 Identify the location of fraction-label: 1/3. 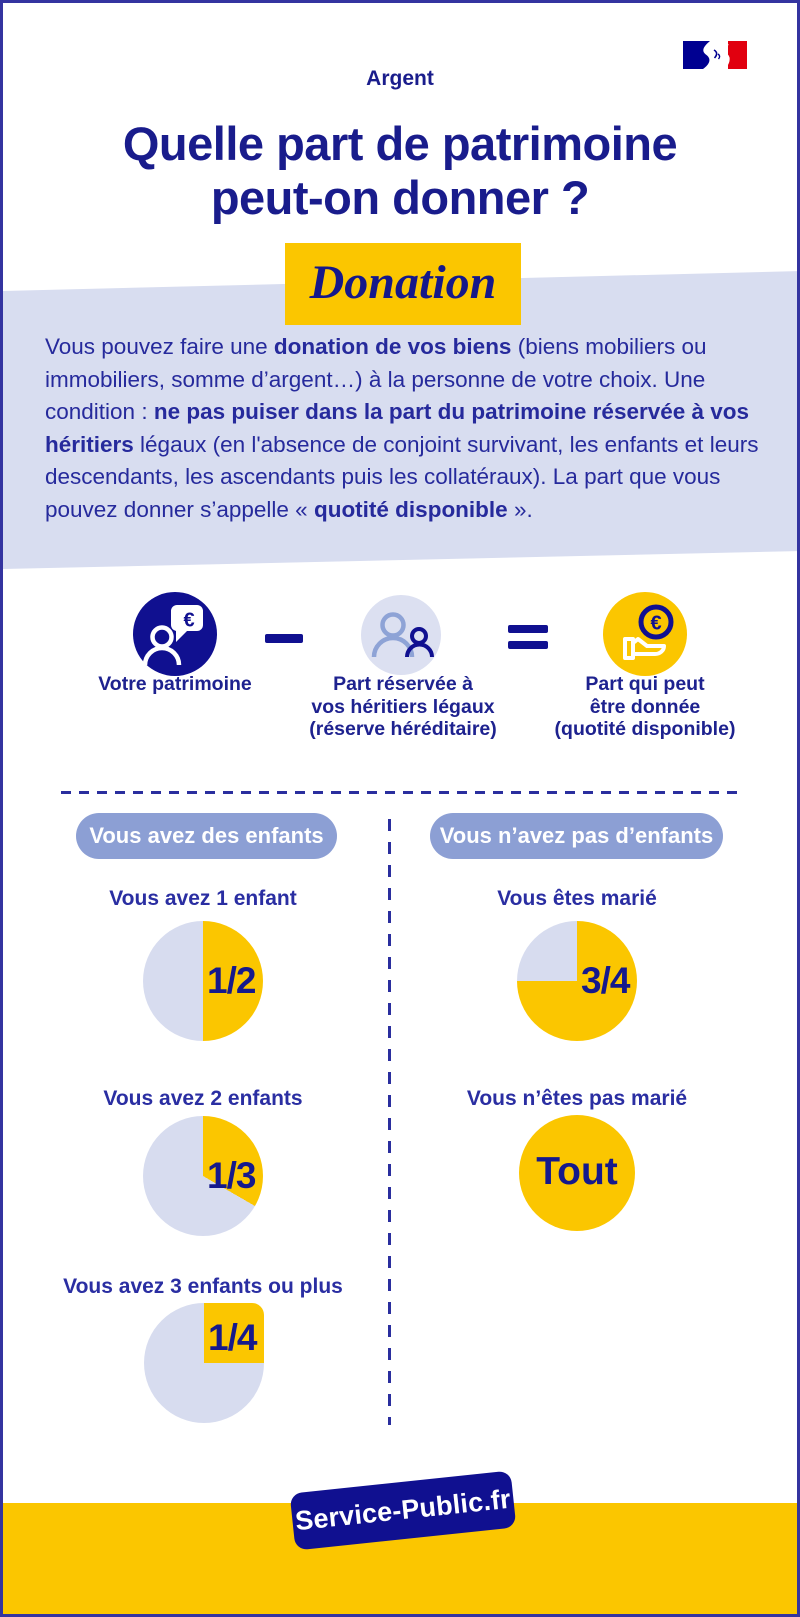
(231, 1175).